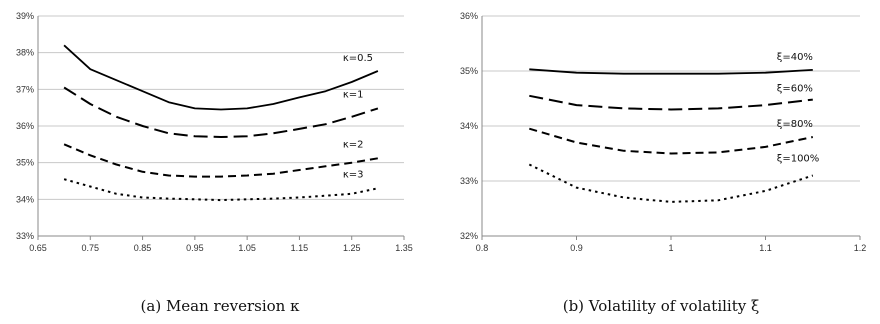 Image resolution: width=880 pixels, height=324 pixels. What do you see at coordinates (38, 248) in the screenshot?
I see `x-tick-label: 0.65` at bounding box center [38, 248].